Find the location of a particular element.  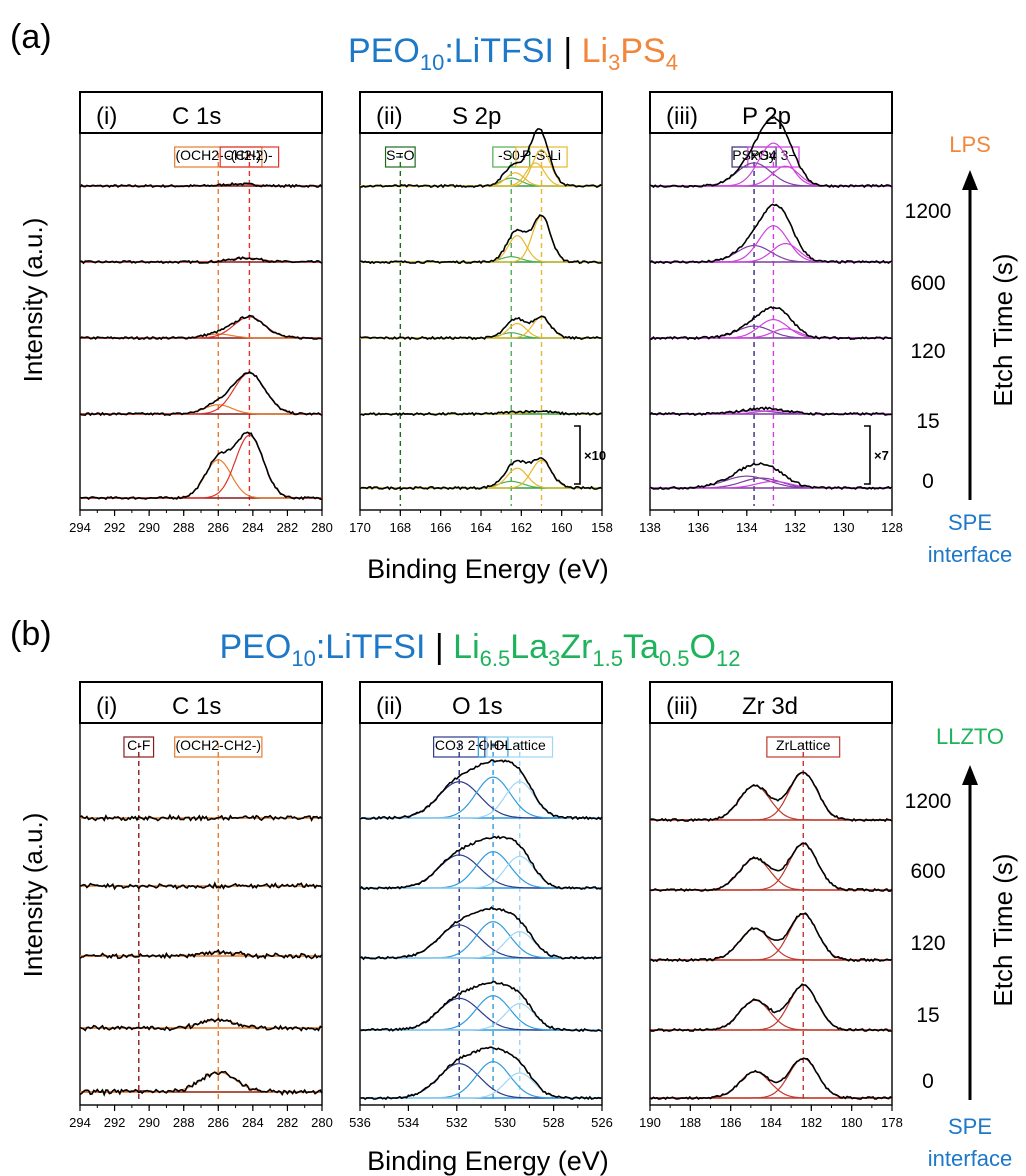

panel-b-title: PEO10:LiTFSI | Li6.5La3Zr1.5Ta0.5O12 is located at coordinates (480, 649).